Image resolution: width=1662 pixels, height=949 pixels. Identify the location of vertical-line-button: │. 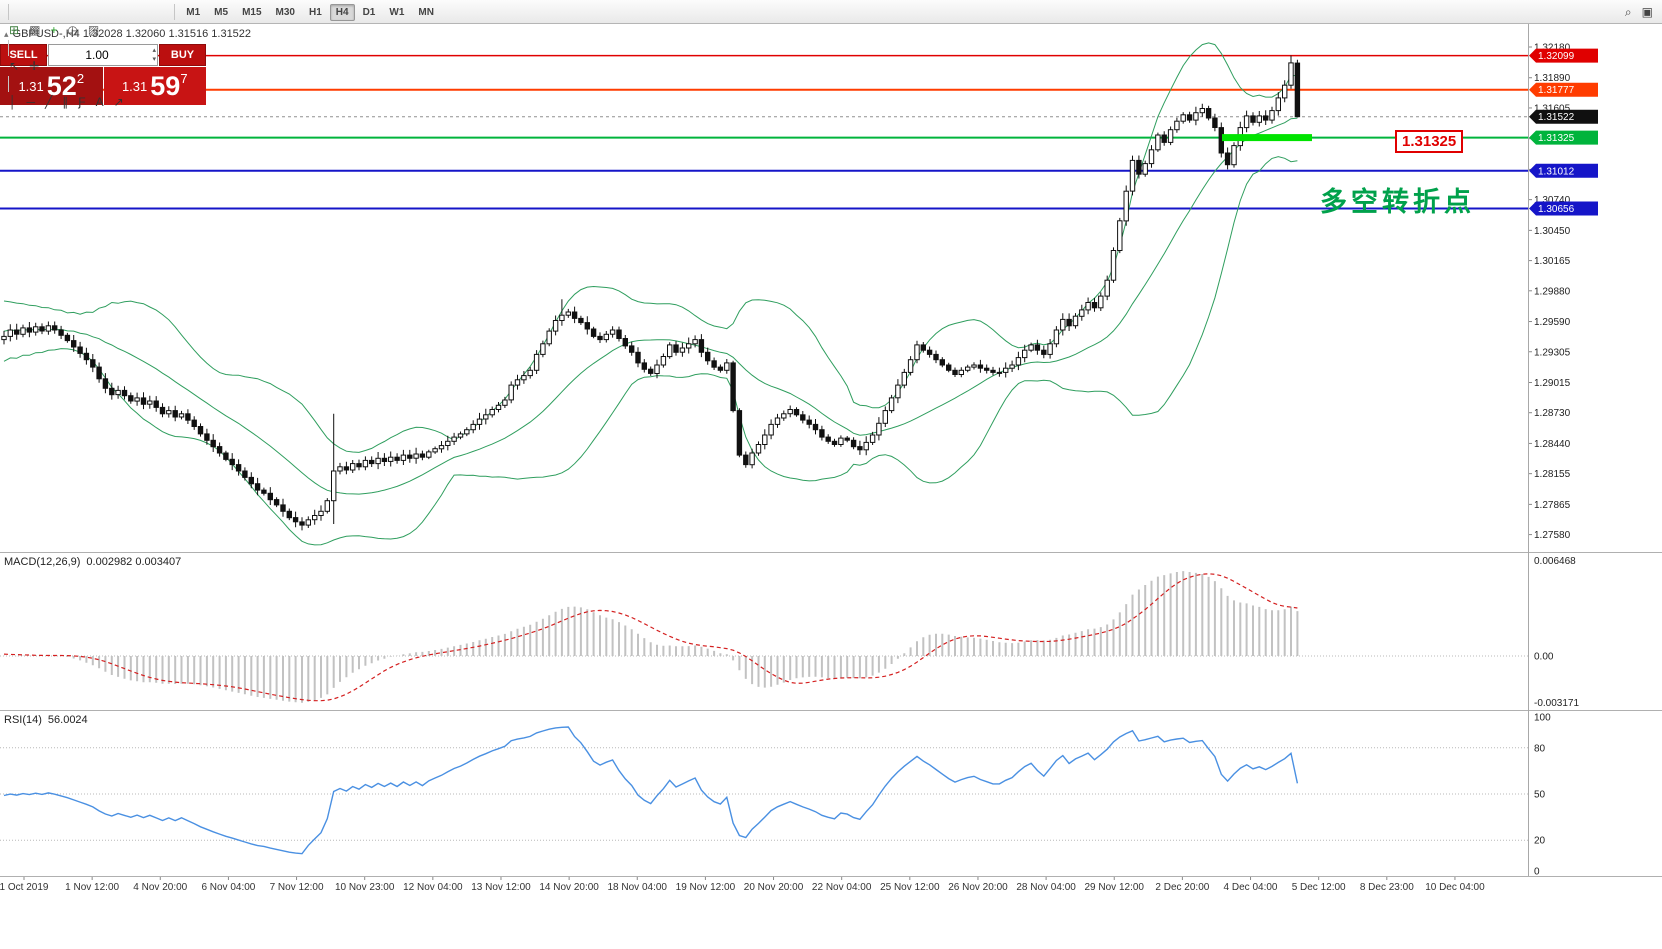
(13, 102).